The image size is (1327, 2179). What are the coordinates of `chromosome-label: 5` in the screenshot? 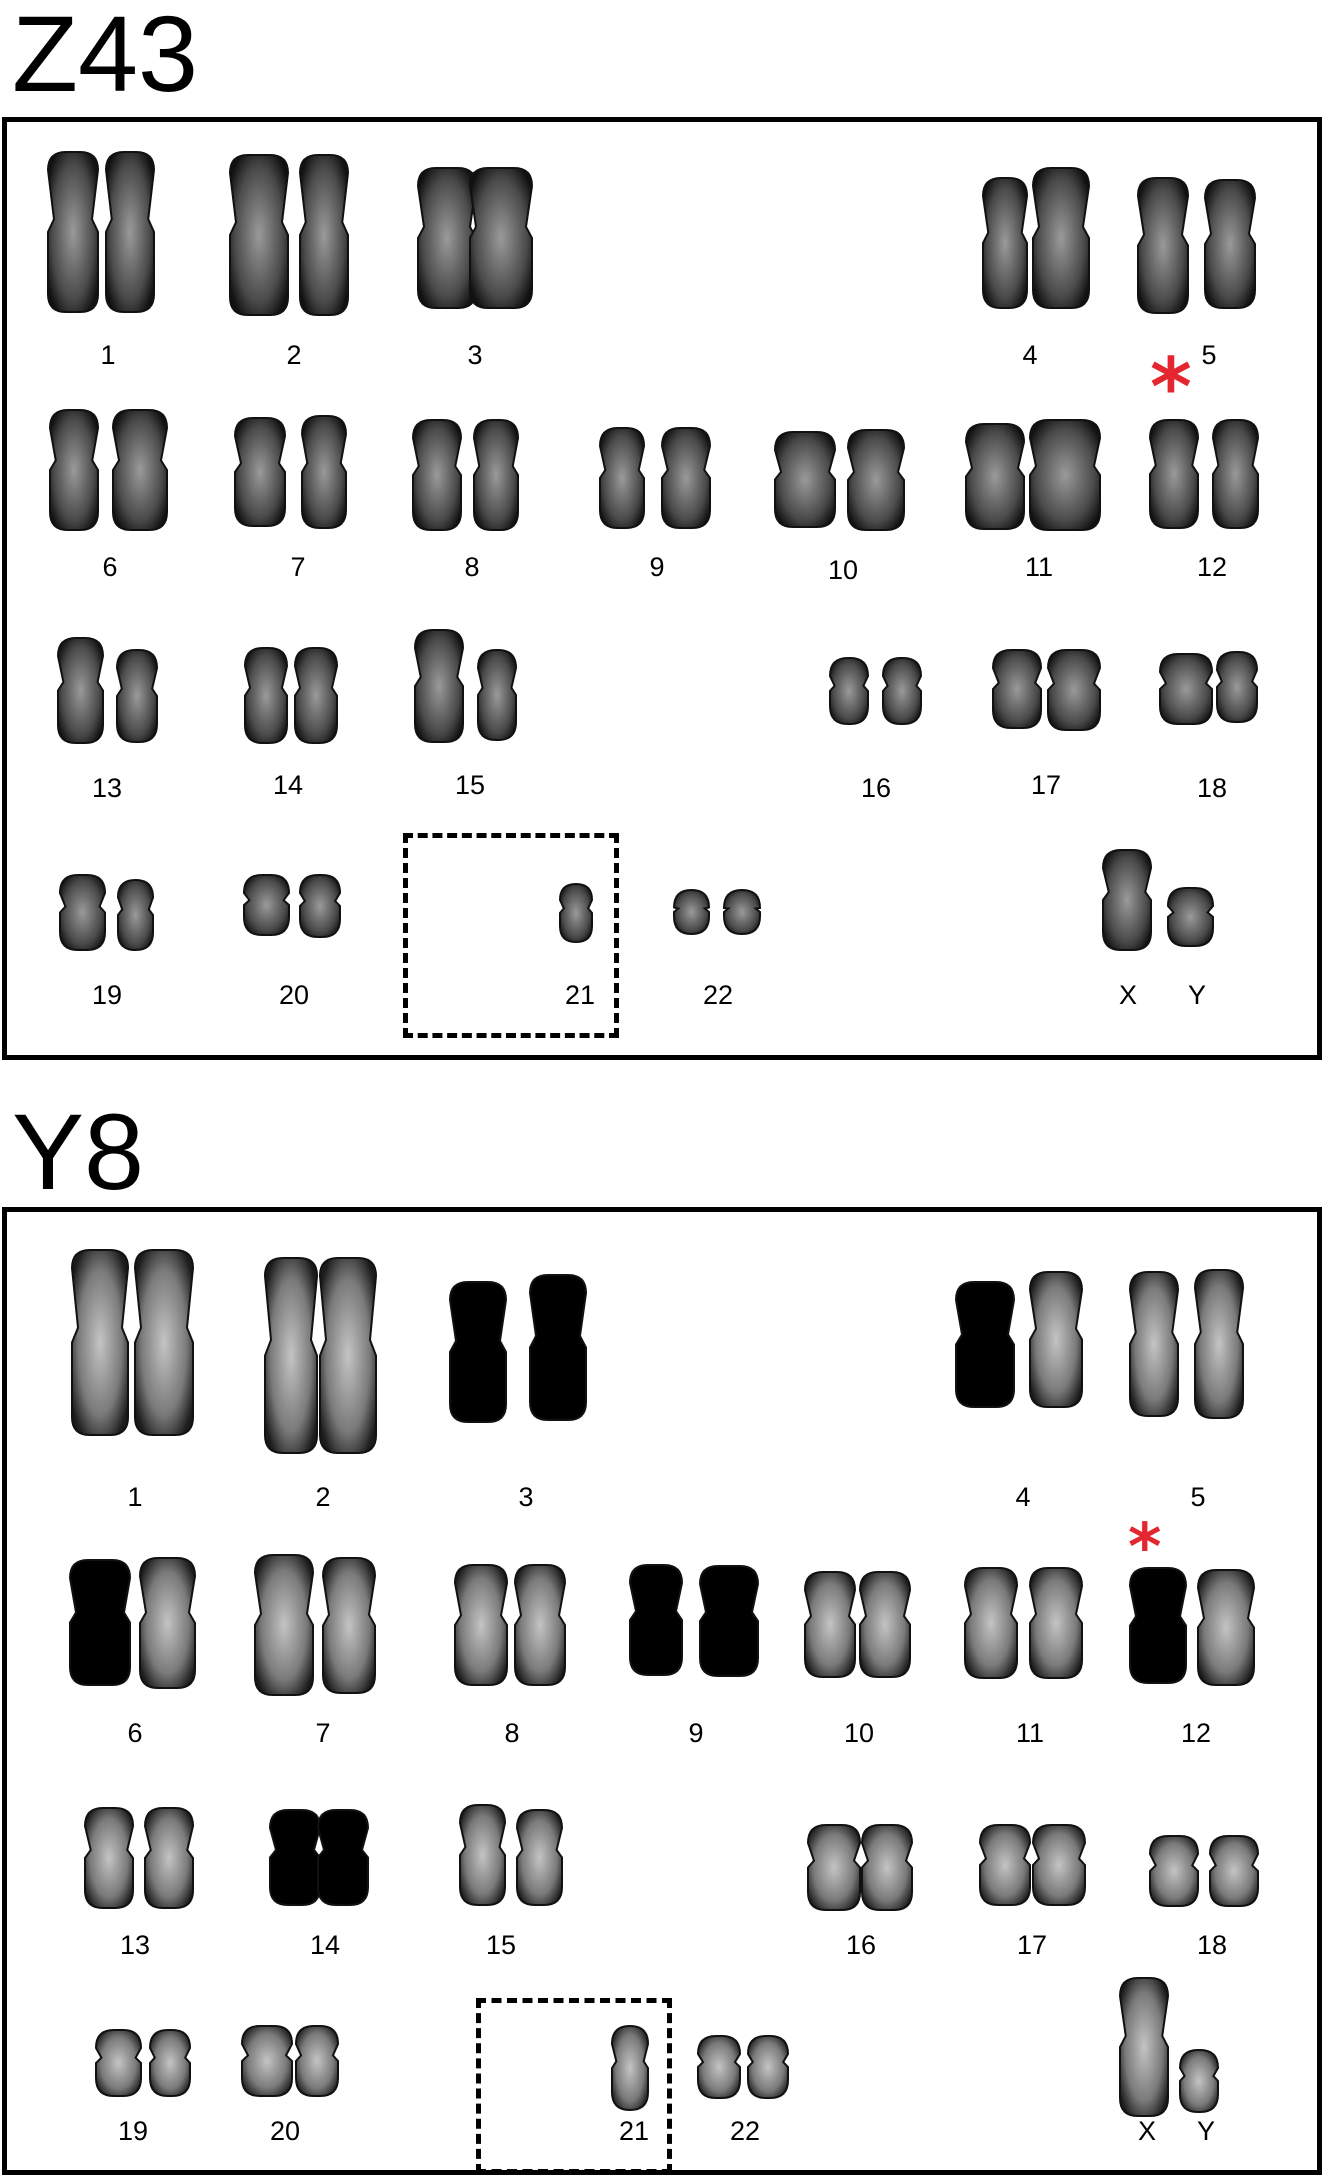 It's located at (1198, 1497).